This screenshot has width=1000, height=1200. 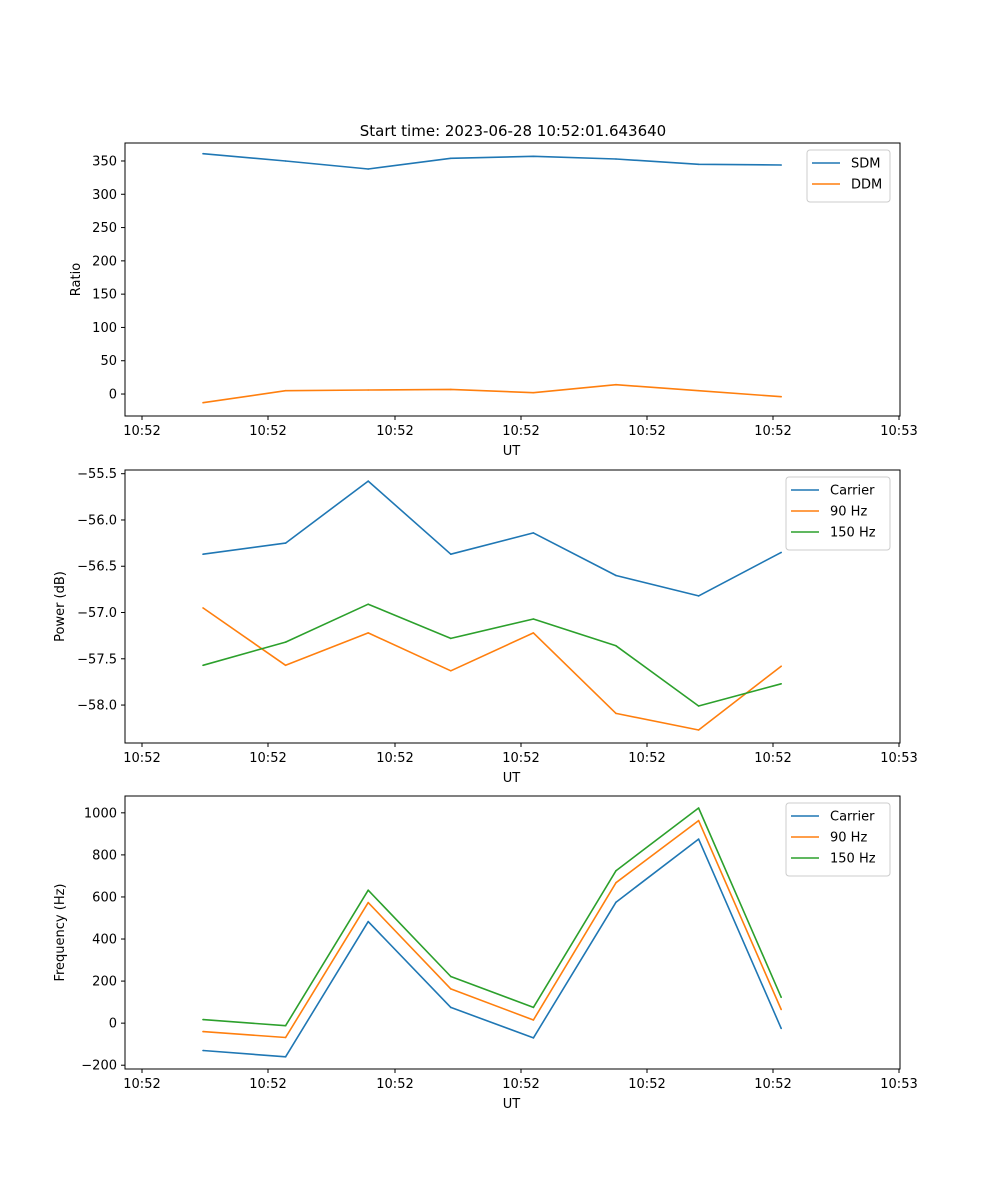 I want to click on y-tick-label: 300, so click(x=104, y=195).